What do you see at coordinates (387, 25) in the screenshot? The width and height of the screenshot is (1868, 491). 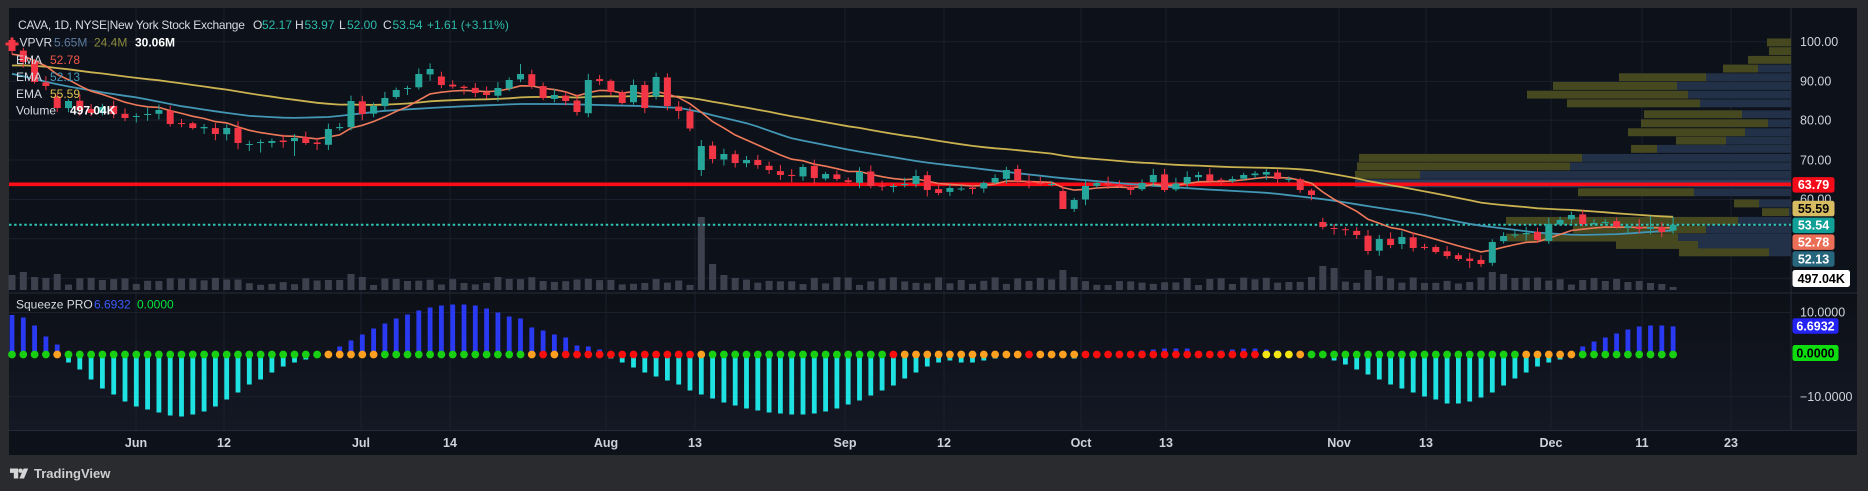 I see `svg-text: C` at bounding box center [387, 25].